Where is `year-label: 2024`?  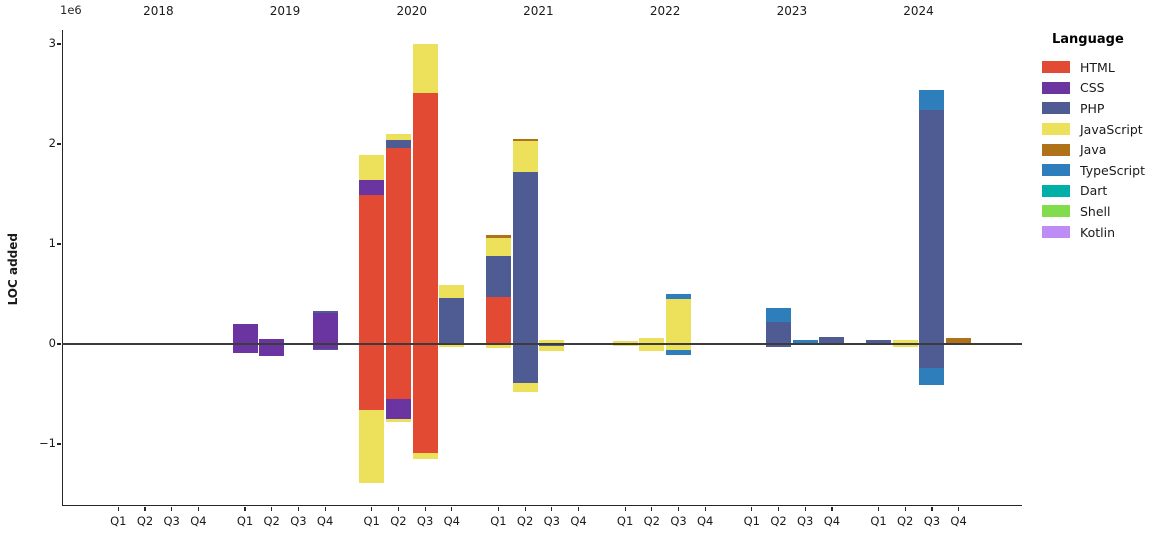
year-label: 2024 is located at coordinates (918, 11).